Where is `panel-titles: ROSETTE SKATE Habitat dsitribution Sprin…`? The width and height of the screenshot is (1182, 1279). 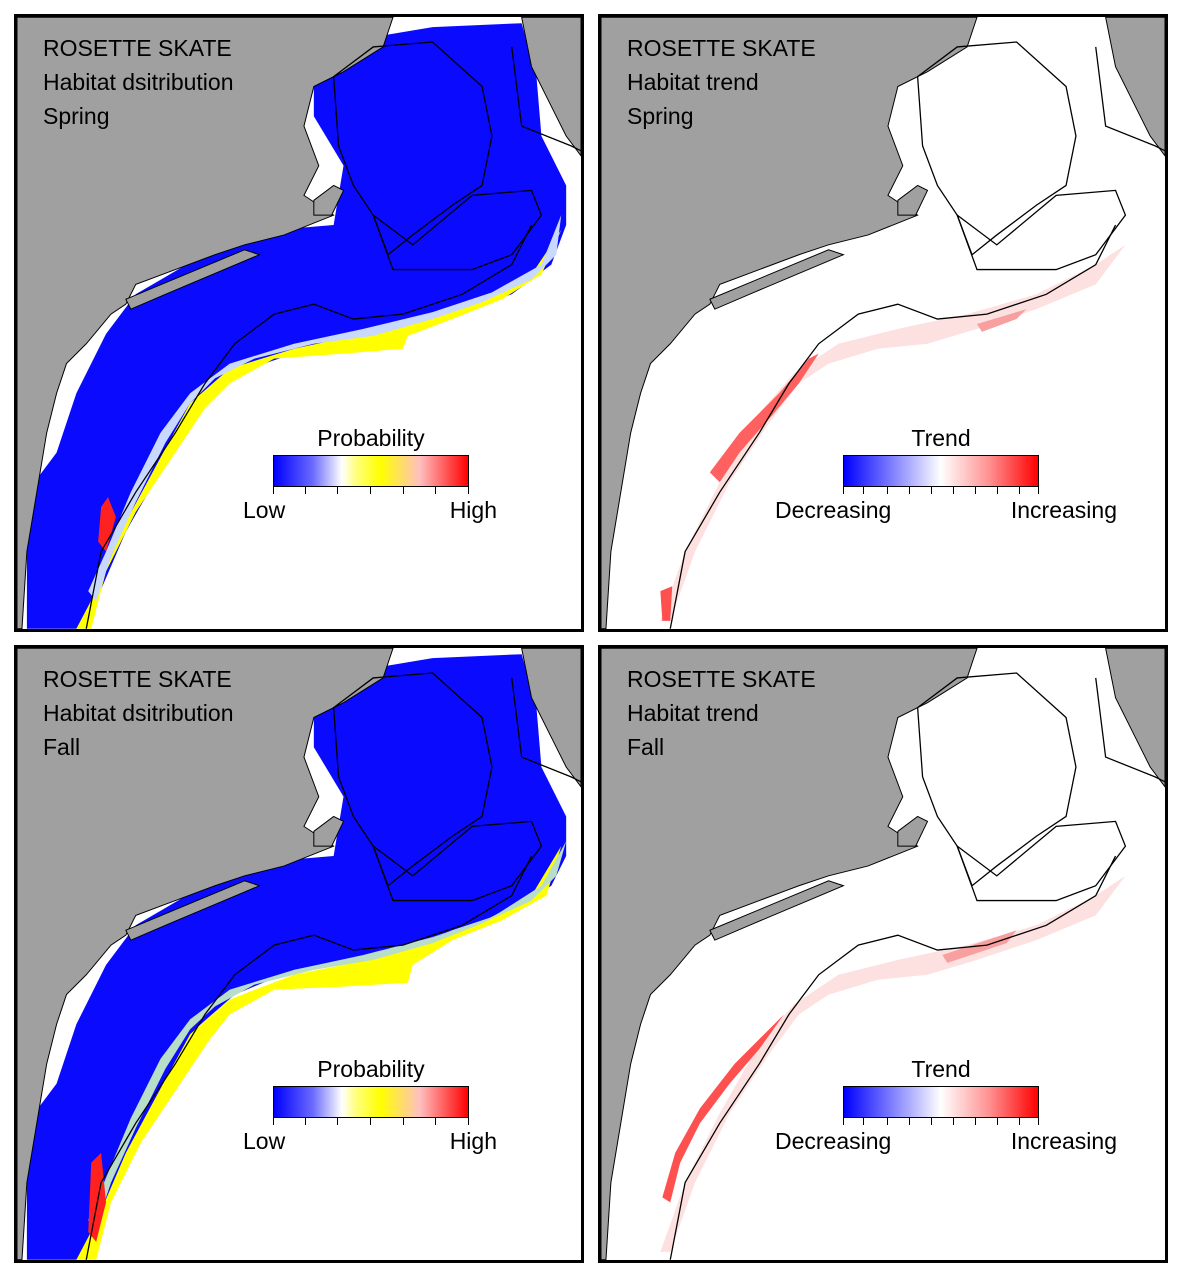 panel-titles: ROSETTE SKATE Habitat dsitribution Sprin… is located at coordinates (138, 82).